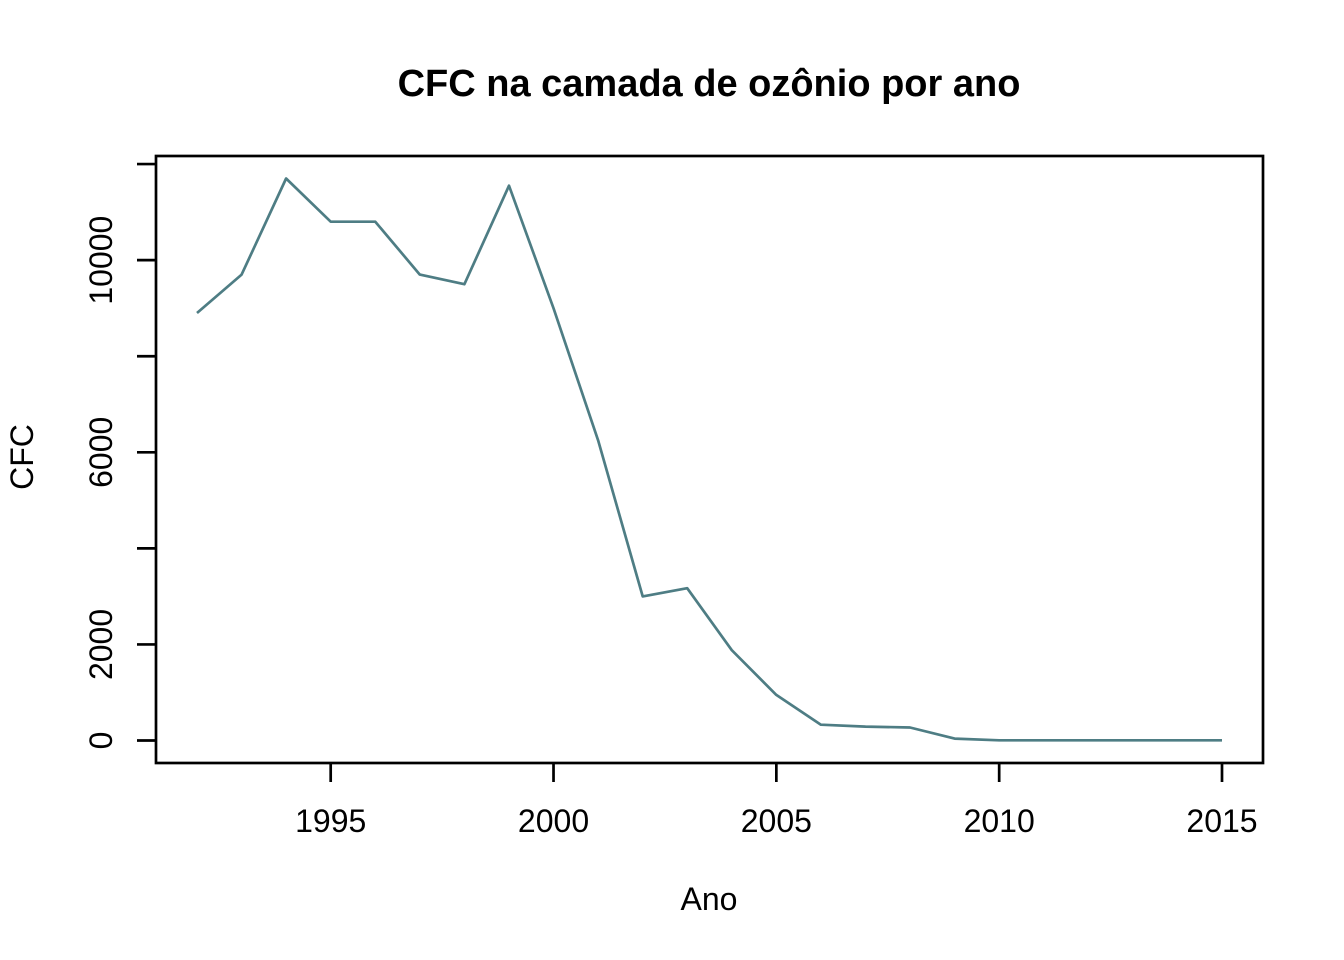  Describe the element at coordinates (776, 821) in the screenshot. I see `x-tick-label: 2005` at that location.